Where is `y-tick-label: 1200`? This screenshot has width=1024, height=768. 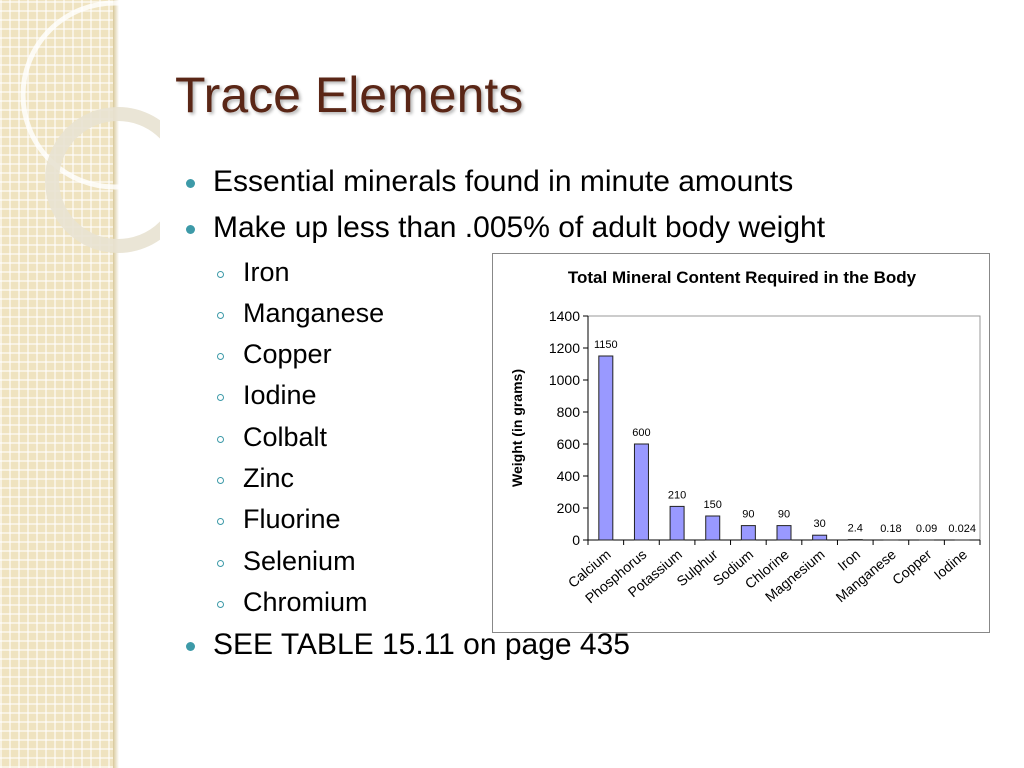 y-tick-label: 1200 is located at coordinates (564, 348).